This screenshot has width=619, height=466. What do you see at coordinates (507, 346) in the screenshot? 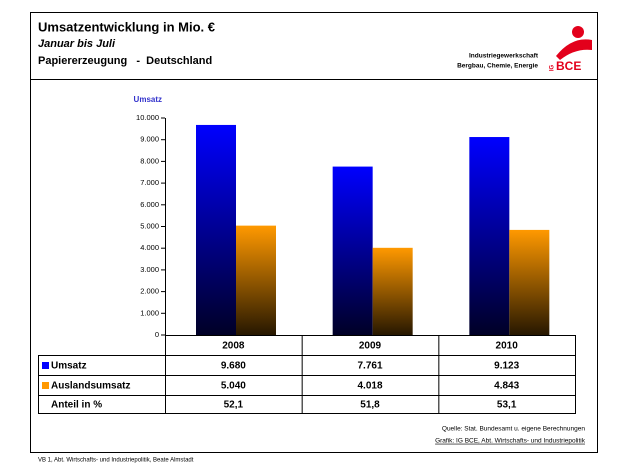
I see `x-tick-label: 2010` at bounding box center [507, 346].